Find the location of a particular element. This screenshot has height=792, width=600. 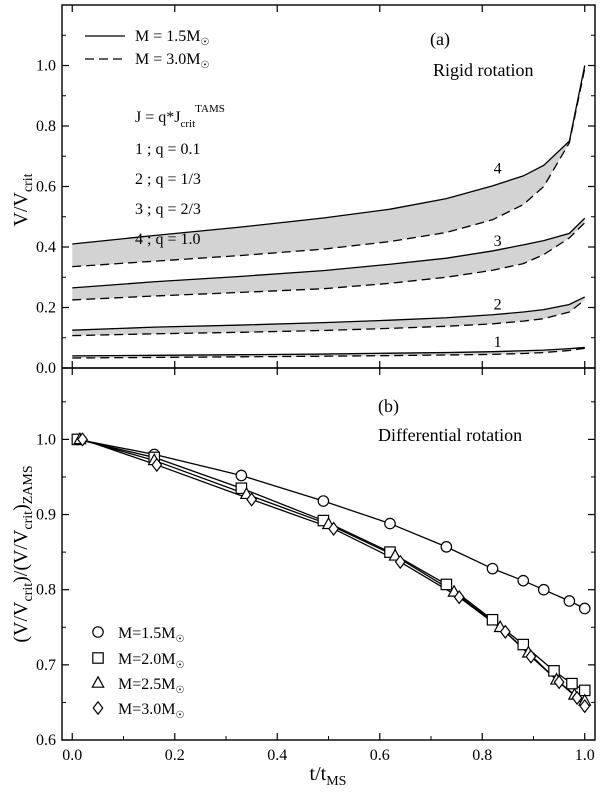

curve-label-4: 4 is located at coordinates (498, 168).